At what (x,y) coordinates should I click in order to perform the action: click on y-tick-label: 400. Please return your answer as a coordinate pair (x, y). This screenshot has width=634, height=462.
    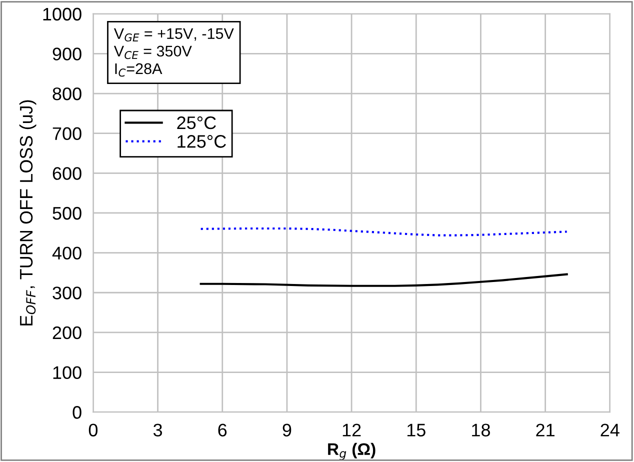
    Looking at the image, I should click on (67, 253).